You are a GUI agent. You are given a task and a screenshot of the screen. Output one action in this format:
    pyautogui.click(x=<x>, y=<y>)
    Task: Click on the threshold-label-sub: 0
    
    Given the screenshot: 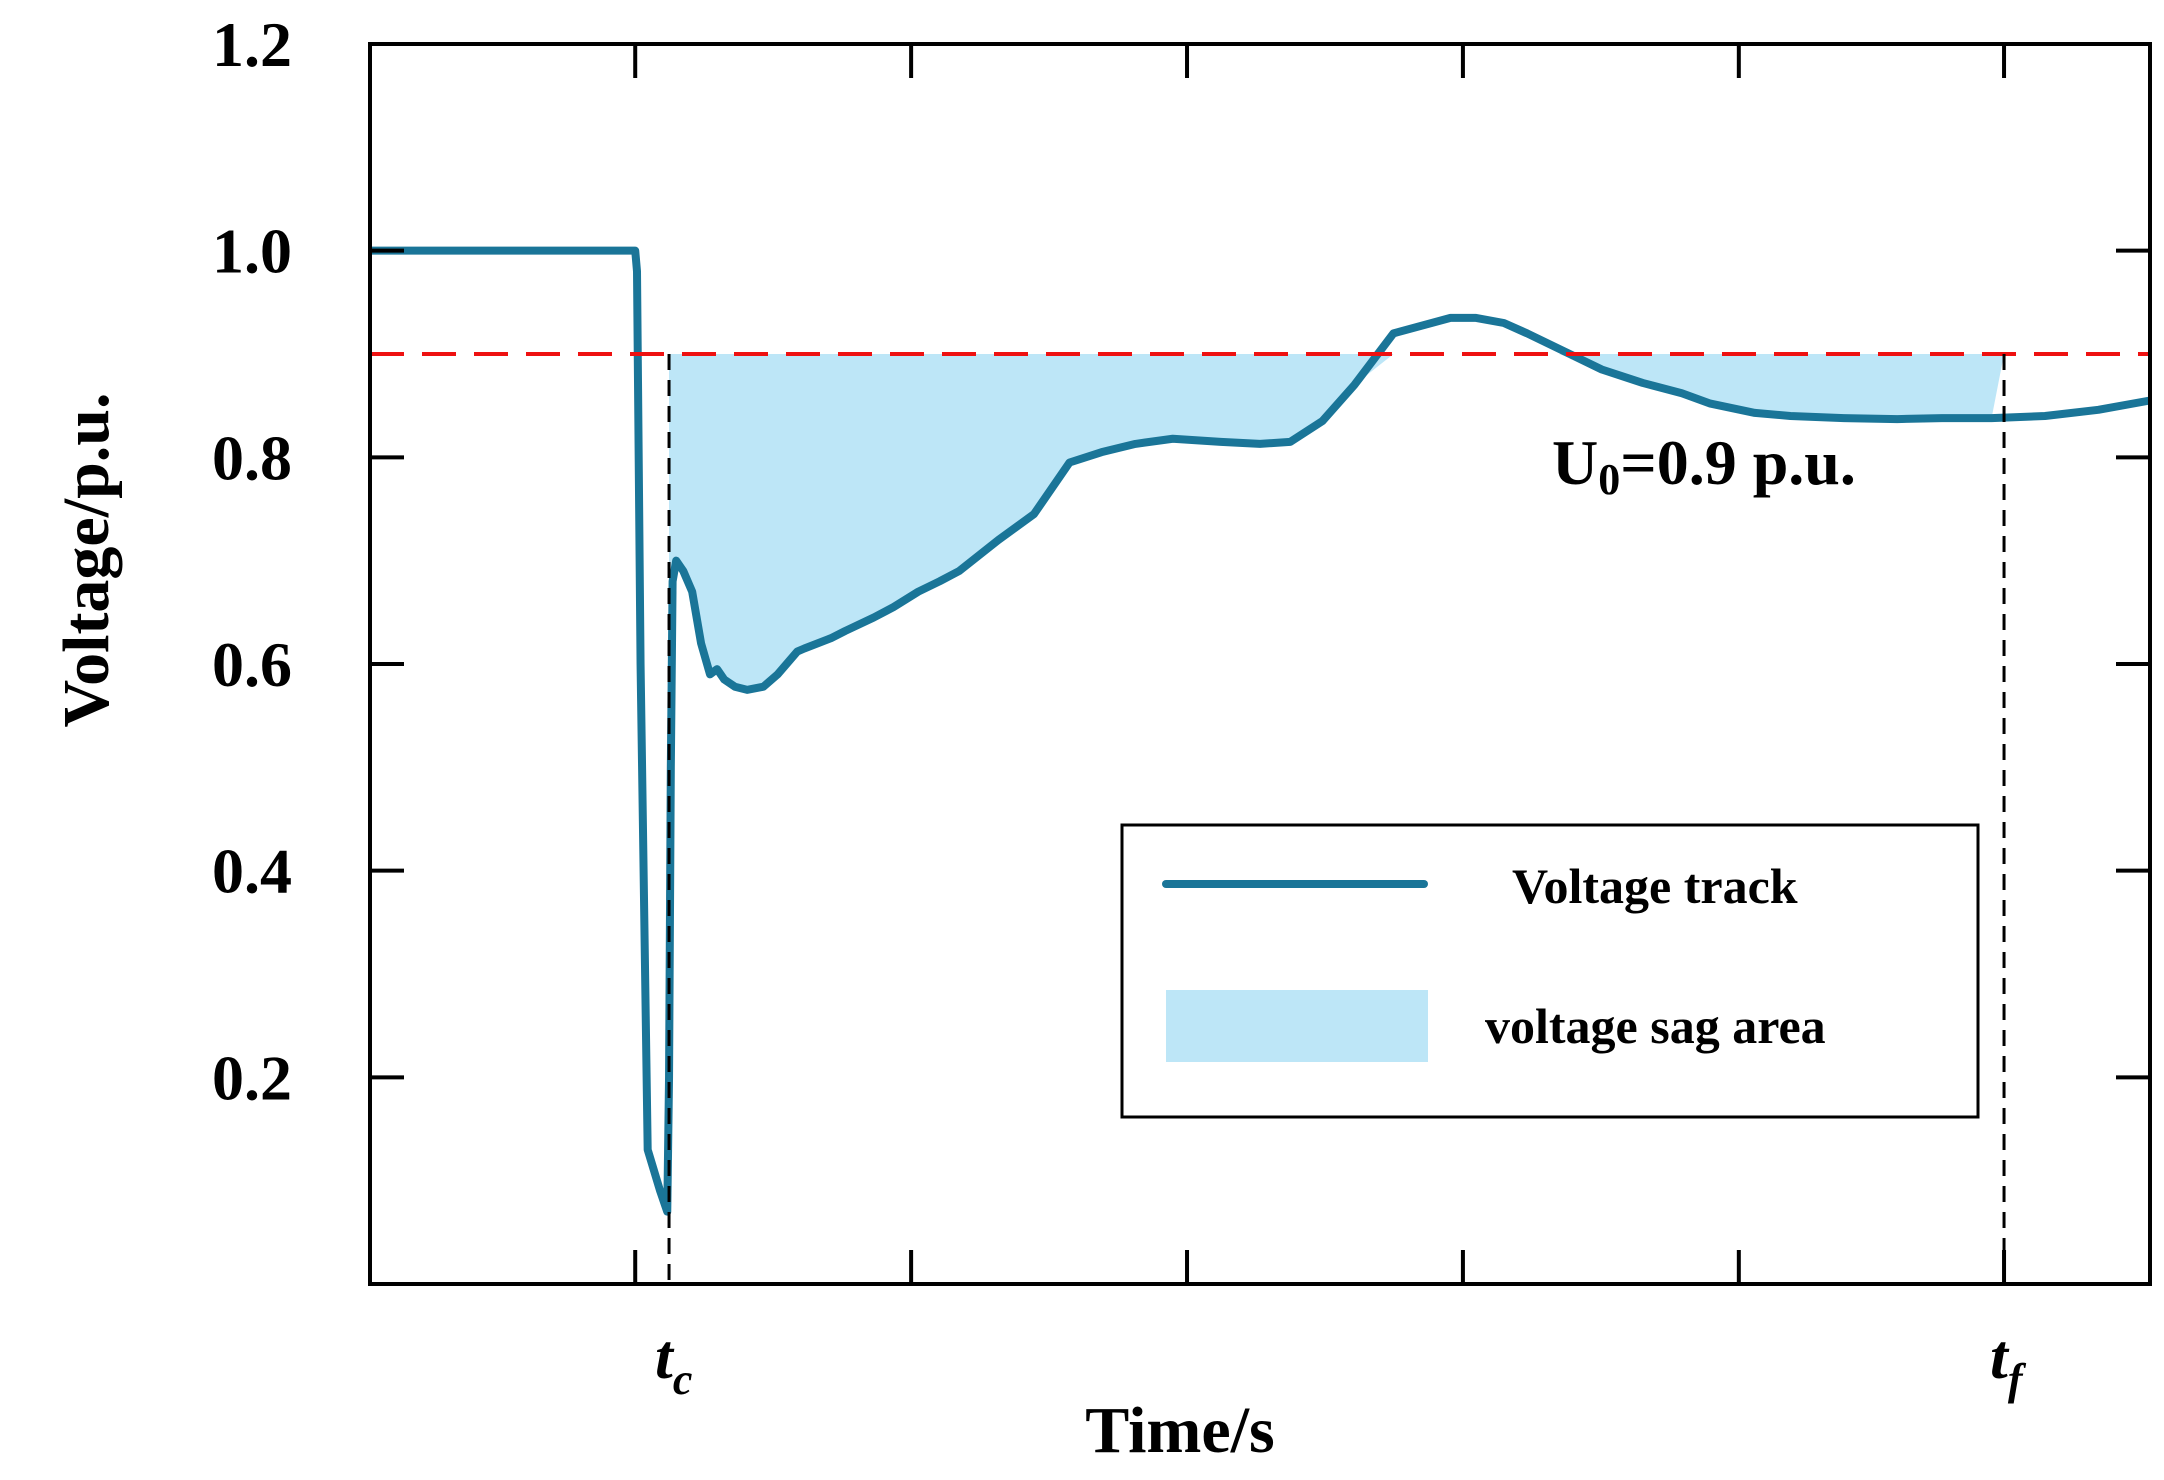 What is the action you would take?
    pyautogui.click(x=1609, y=479)
    